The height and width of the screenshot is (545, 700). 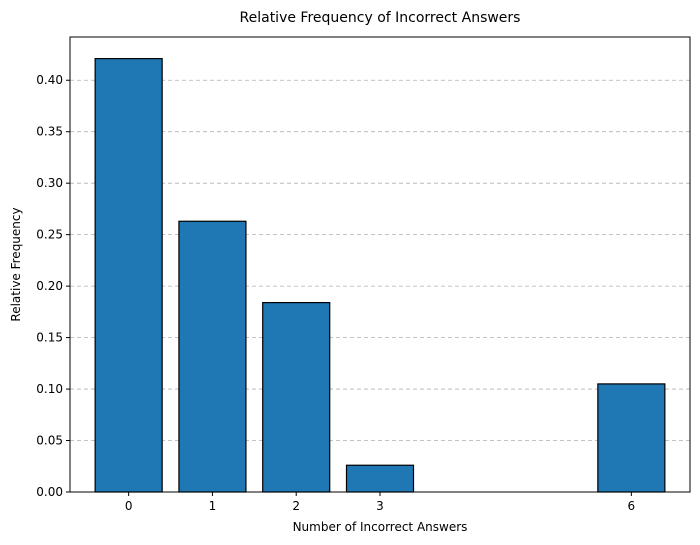 What do you see at coordinates (632, 506) in the screenshot?
I see `x-tick-label-6: 6` at bounding box center [632, 506].